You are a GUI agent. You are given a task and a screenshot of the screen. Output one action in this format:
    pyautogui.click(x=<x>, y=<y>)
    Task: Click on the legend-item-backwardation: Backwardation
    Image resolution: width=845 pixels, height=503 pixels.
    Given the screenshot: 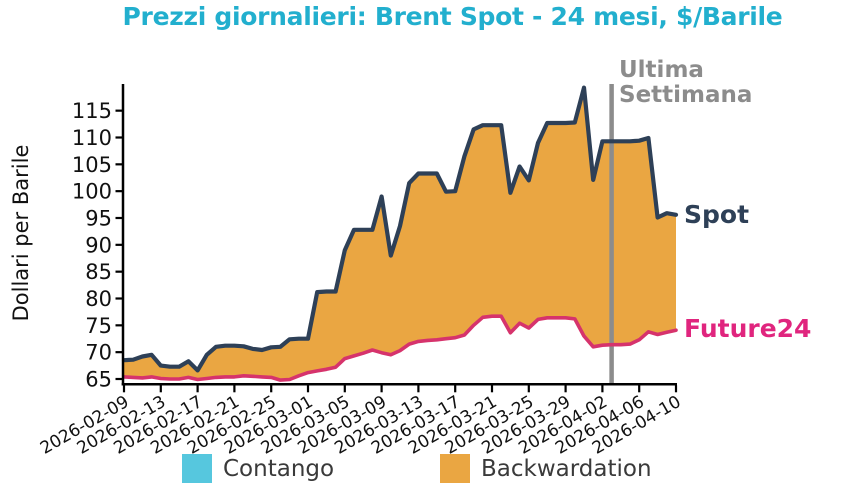 What is the action you would take?
    pyautogui.click(x=546, y=468)
    